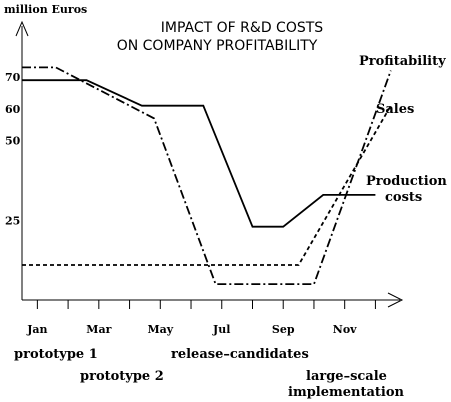 Image resolution: width=451 pixels, height=402 pixels. I want to click on y-tick-label: 25, so click(12, 220).